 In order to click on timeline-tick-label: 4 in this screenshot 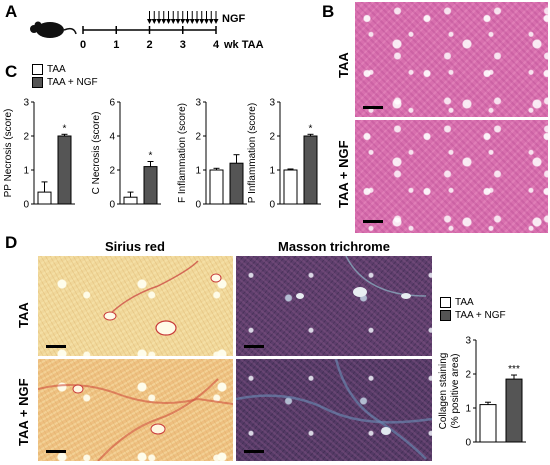, I will do `click(216, 45)`.